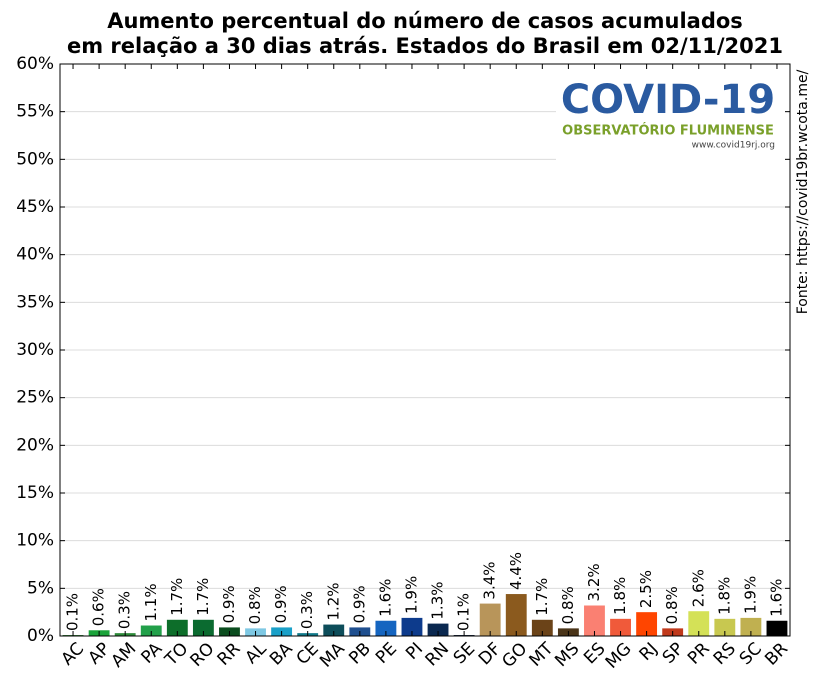  What do you see at coordinates (594, 582) in the screenshot?
I see `value-label: 3.2%` at bounding box center [594, 582].